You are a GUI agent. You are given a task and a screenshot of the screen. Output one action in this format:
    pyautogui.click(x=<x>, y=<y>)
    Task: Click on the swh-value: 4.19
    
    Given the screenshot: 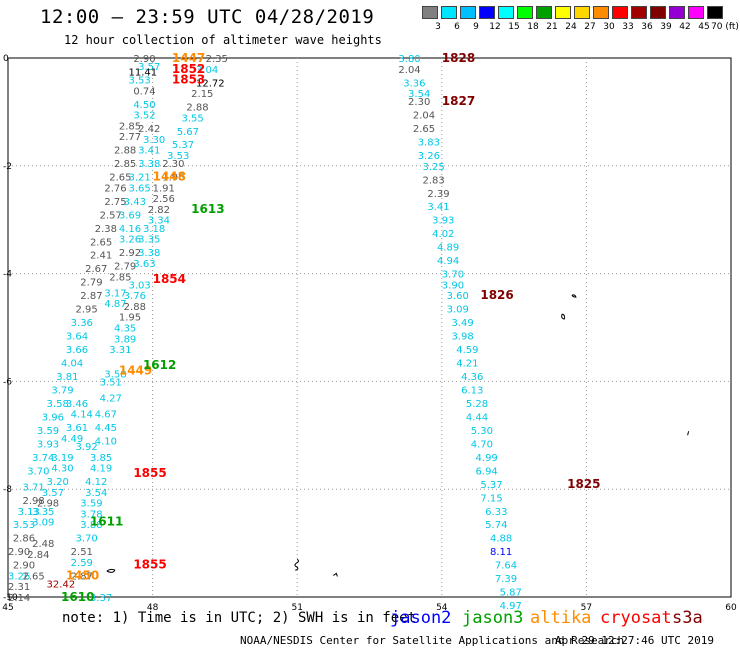 What is the action you would take?
    pyautogui.click(x=101, y=469)
    